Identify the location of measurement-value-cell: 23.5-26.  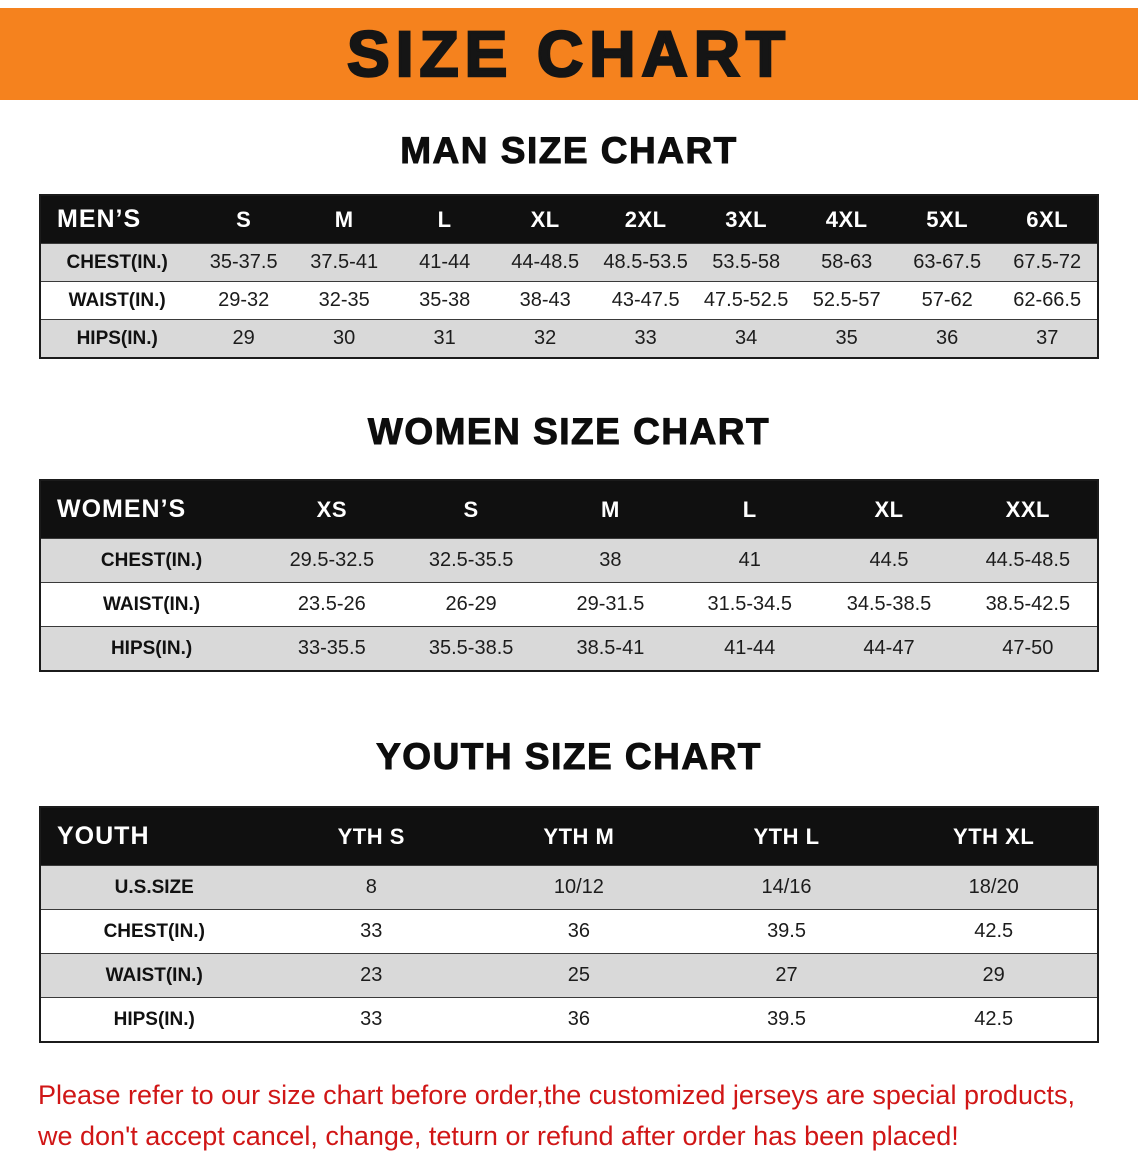
(332, 604).